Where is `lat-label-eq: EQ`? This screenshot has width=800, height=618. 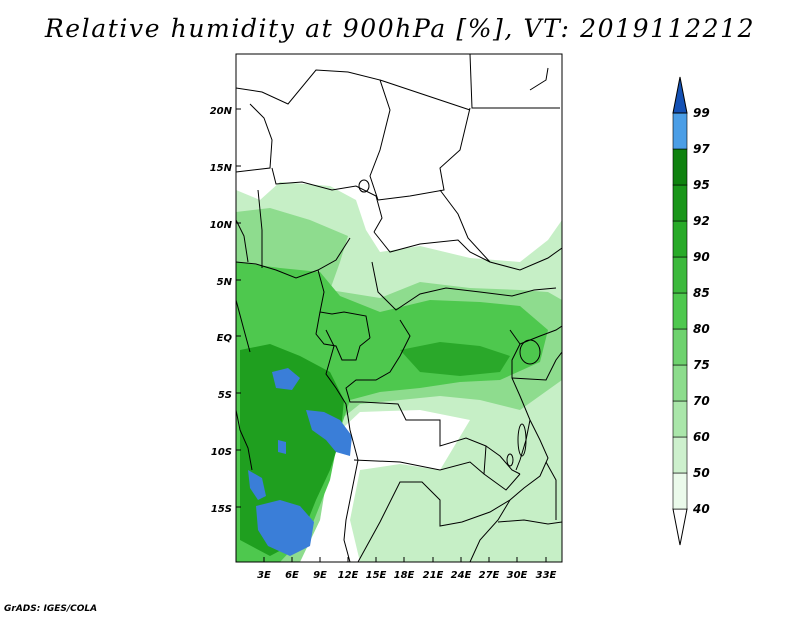 lat-label-eq: EQ is located at coordinates (225, 338).